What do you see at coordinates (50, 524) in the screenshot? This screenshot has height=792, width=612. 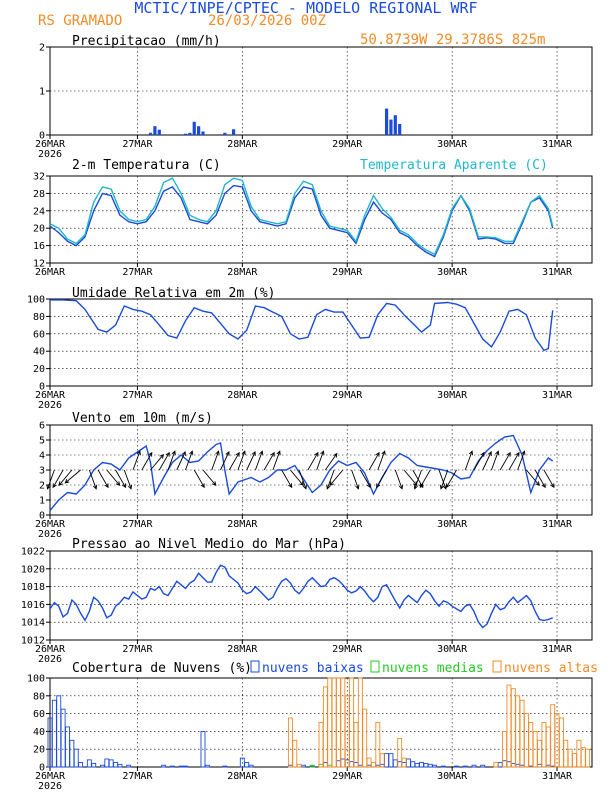 I see `wind-xtick-label: 26MAR` at bounding box center [50, 524].